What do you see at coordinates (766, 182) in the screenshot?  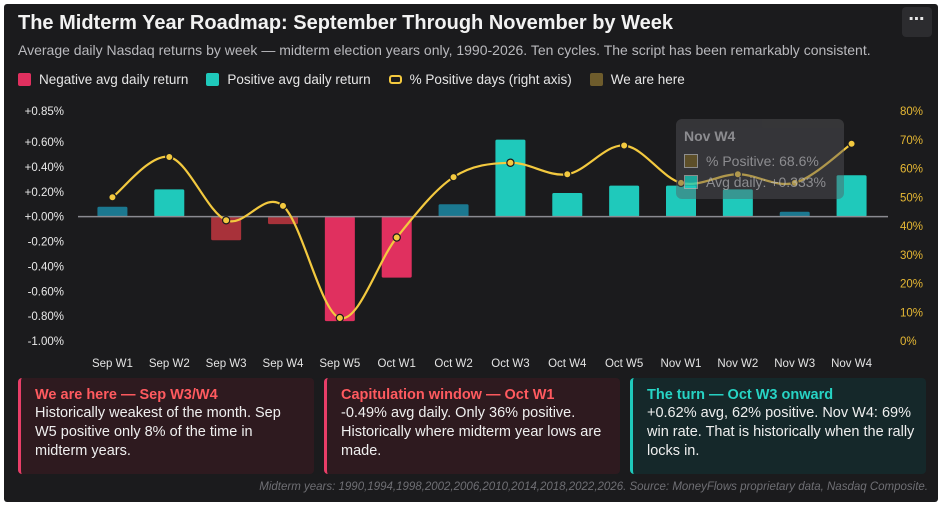 I see `tooltip-avg-text: Avg daily: +0.333%` at bounding box center [766, 182].